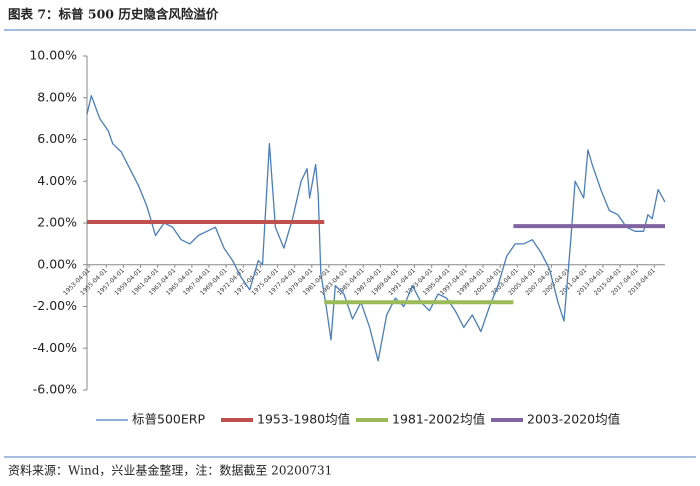  I want to click on y-tick-label: 10.00%, so click(53, 55).